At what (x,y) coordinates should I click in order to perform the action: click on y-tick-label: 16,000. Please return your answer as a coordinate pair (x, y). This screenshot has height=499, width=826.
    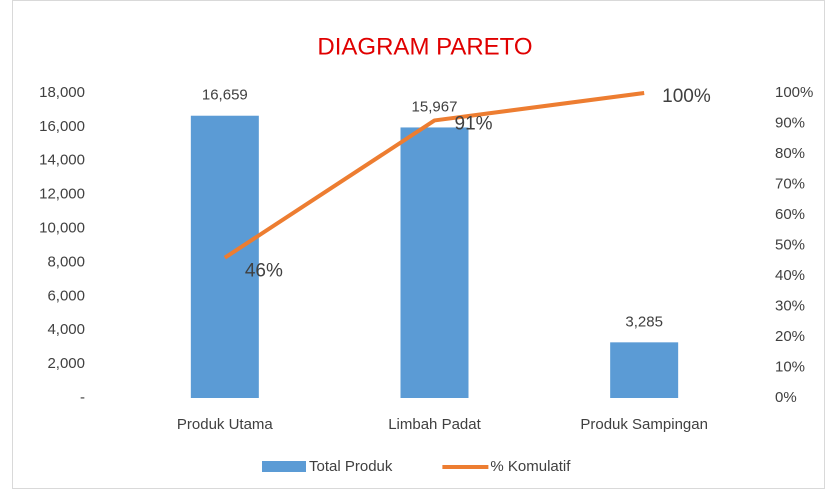
    Looking at the image, I should click on (62, 126).